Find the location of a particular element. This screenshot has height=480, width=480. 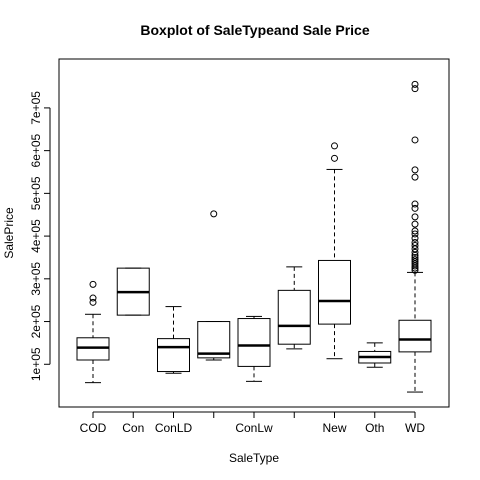

y-tick-label: 2e+05 is located at coordinates (36, 321).